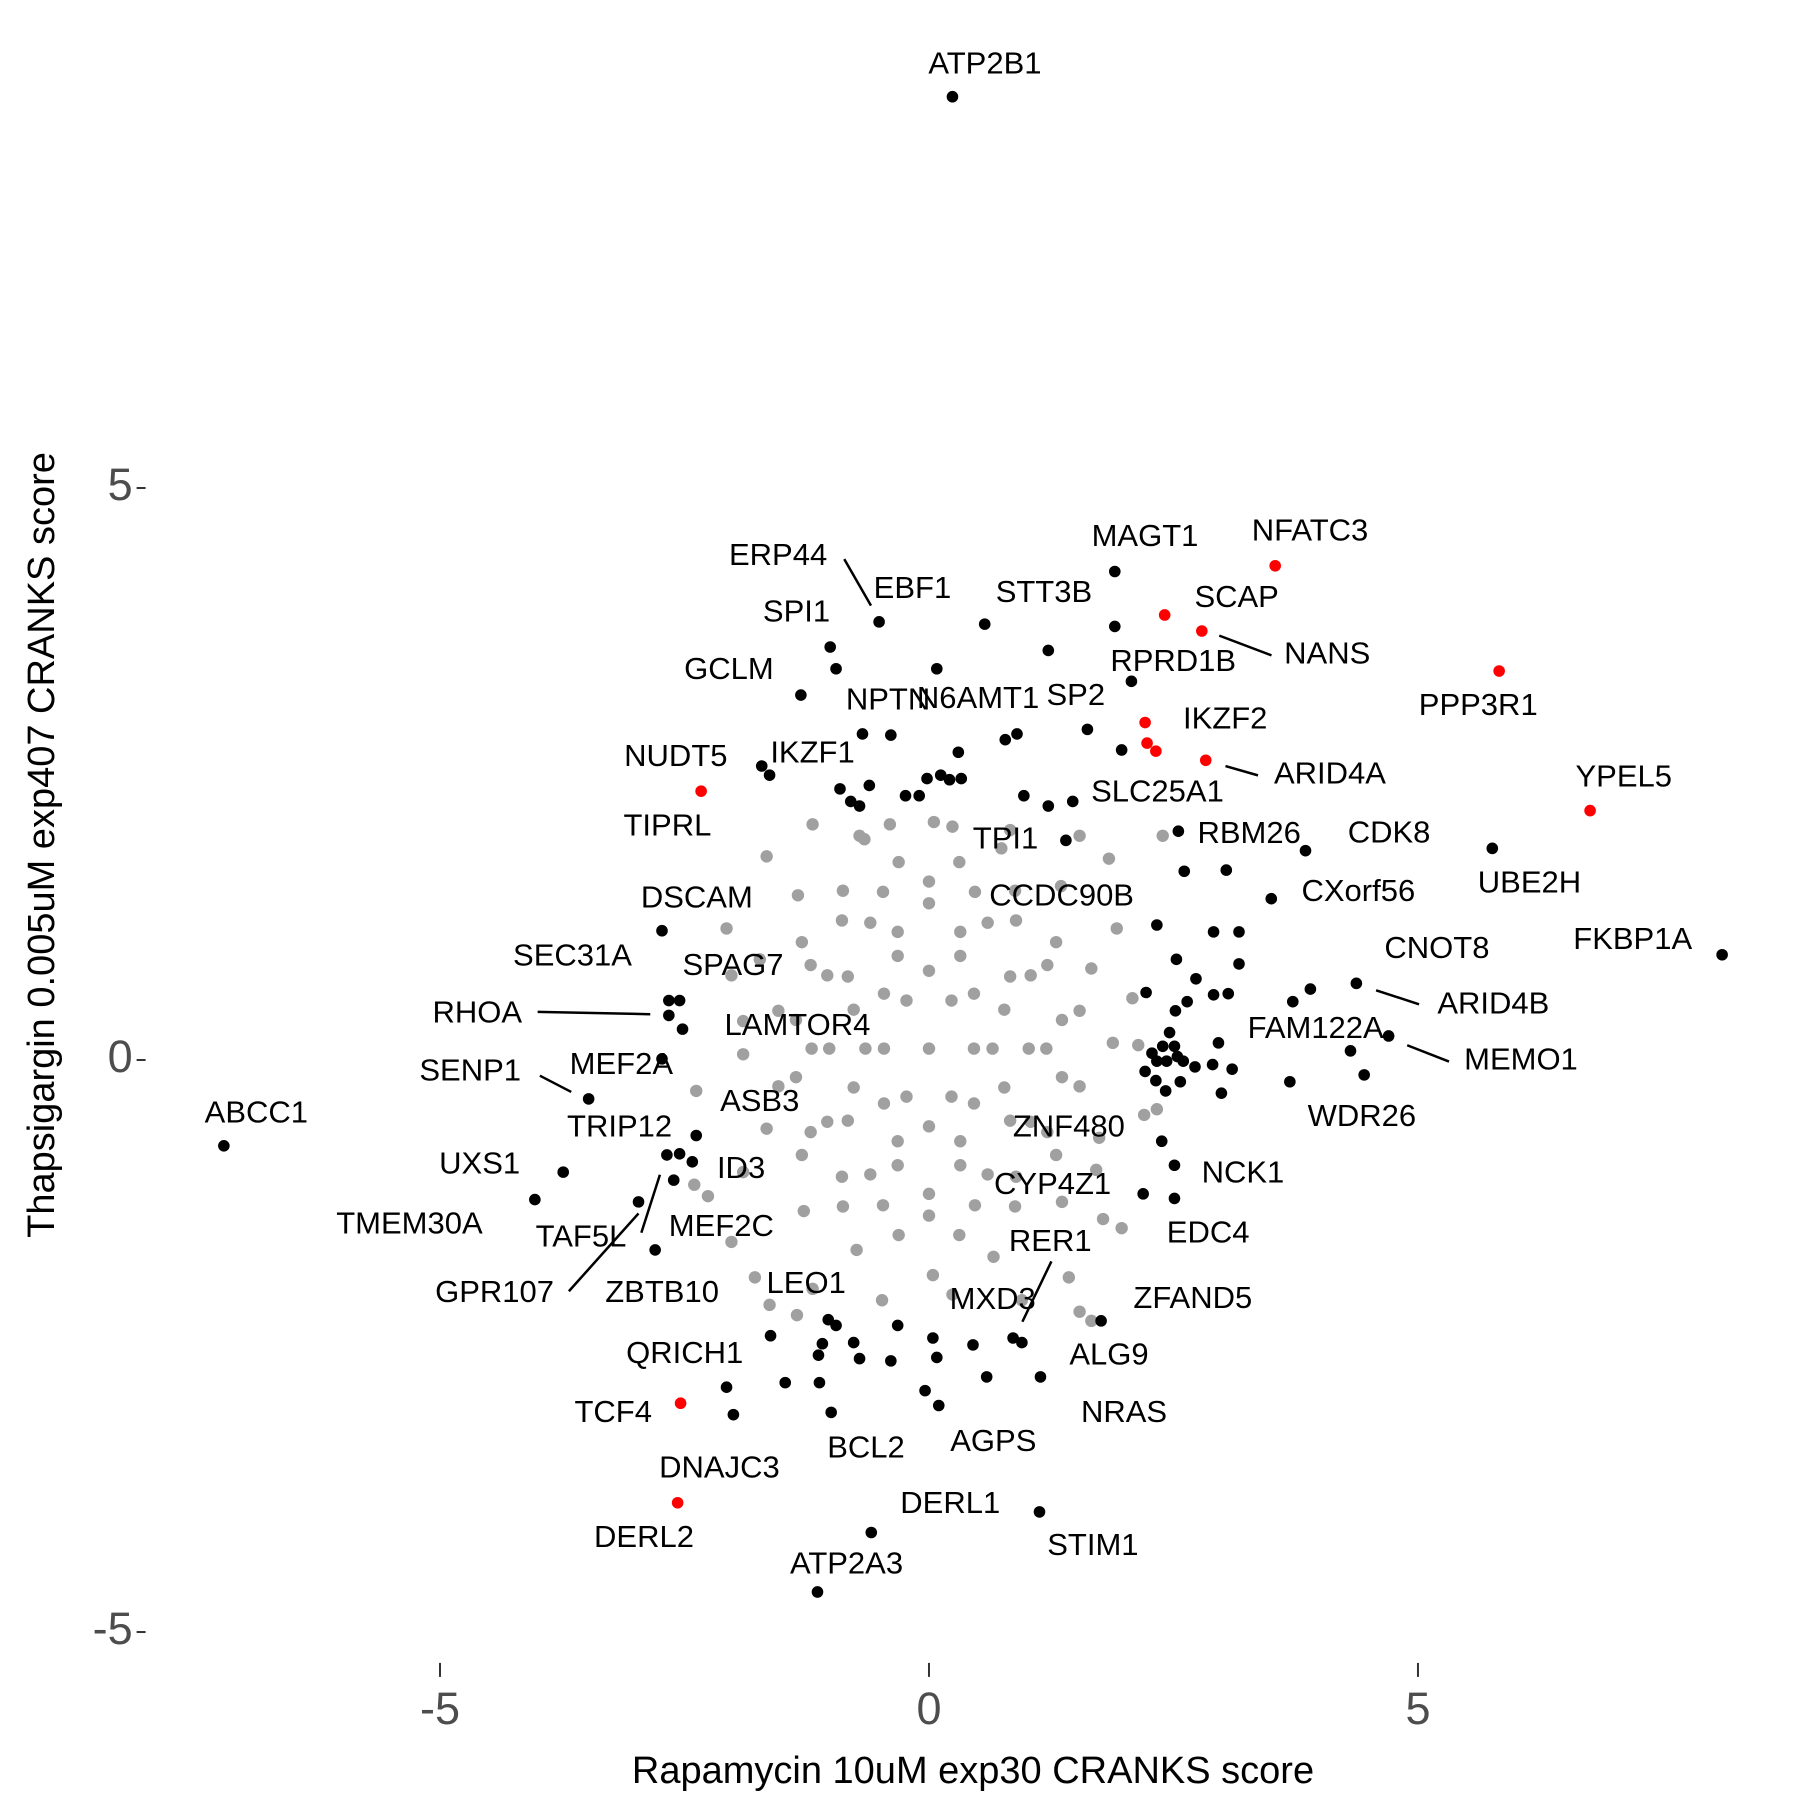 This screenshot has width=1800, height=1800. What do you see at coordinates (494, 1291) in the screenshot?
I see `point-label: GPR107` at bounding box center [494, 1291].